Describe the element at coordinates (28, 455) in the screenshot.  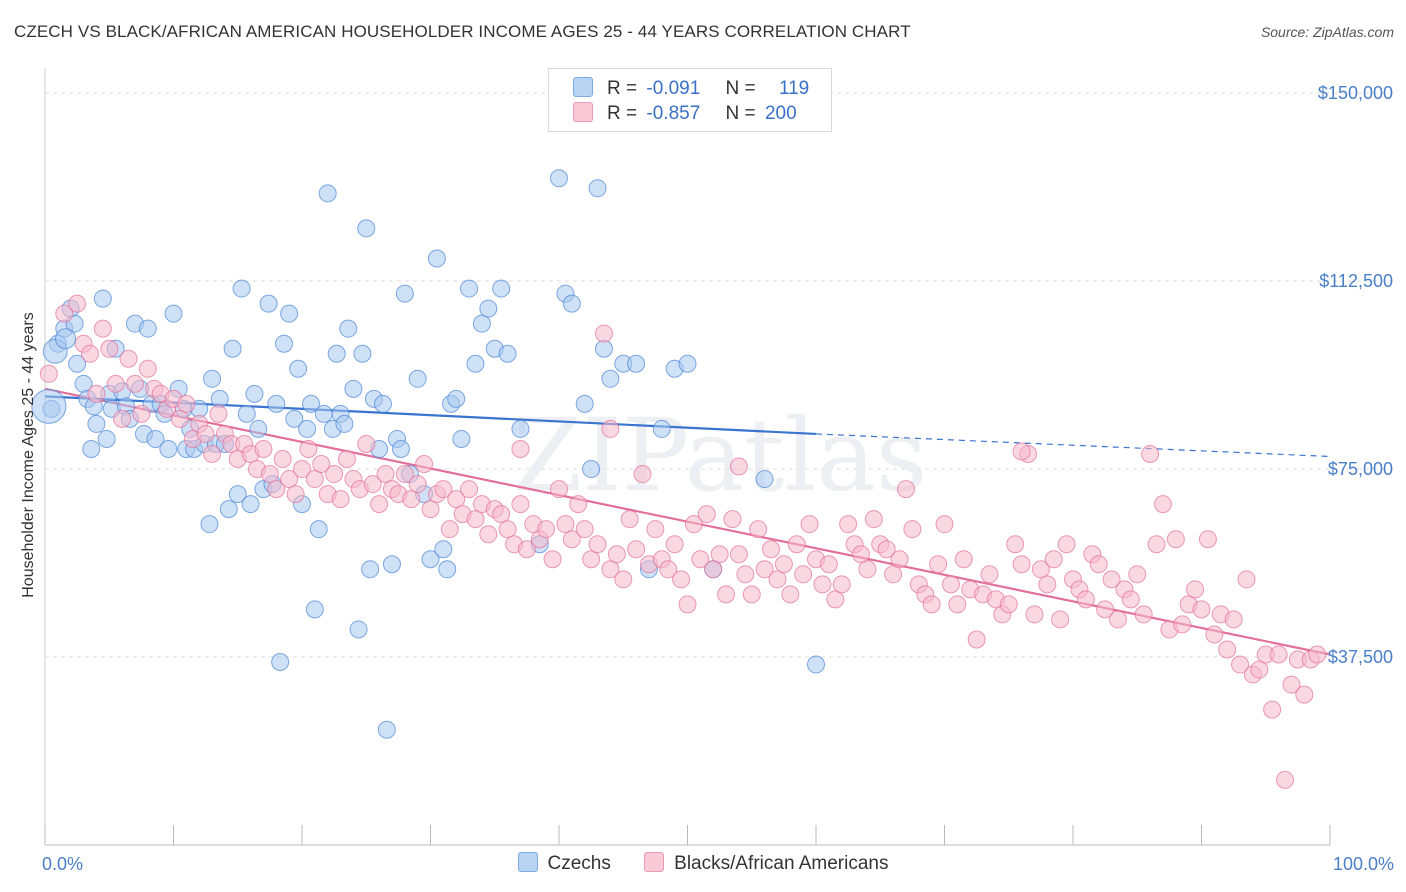
I see `y-axis-label: Householder Income Ages 25 - 44 years` at that location.